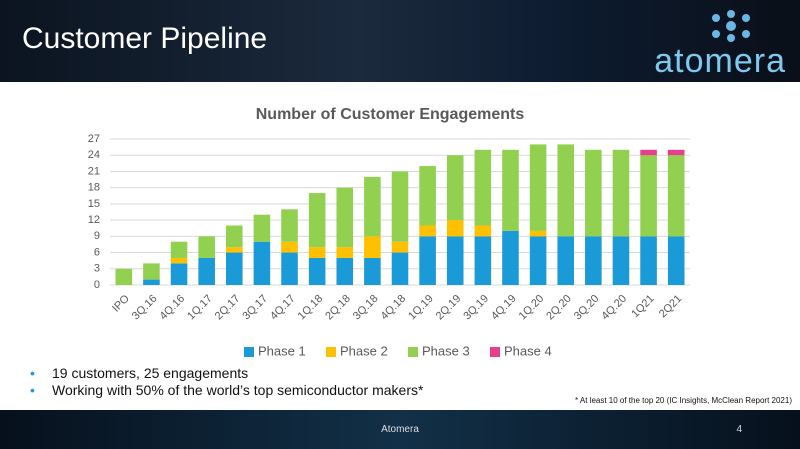  What do you see at coordinates (739, 429) in the screenshot?
I see `page-number: 4` at bounding box center [739, 429].